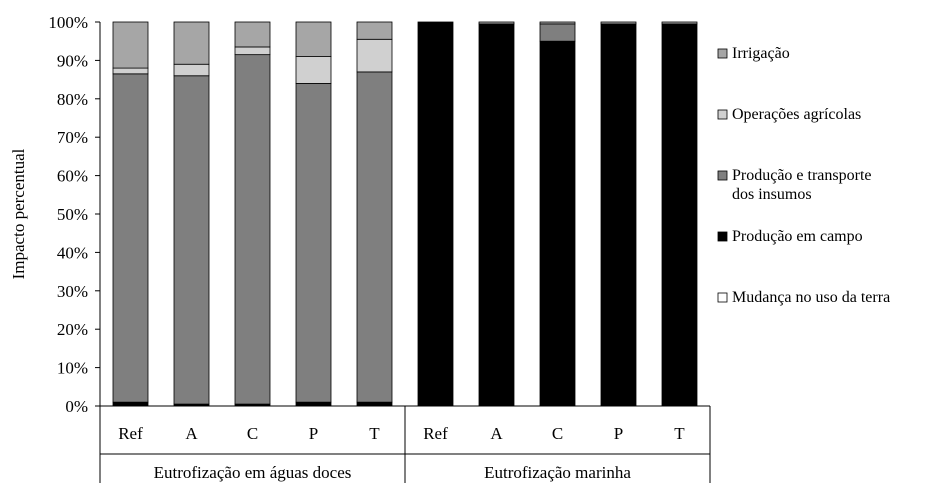 The height and width of the screenshot is (483, 936). What do you see at coordinates (72, 99) in the screenshot?
I see `y-tick-label: 80%` at bounding box center [72, 99].